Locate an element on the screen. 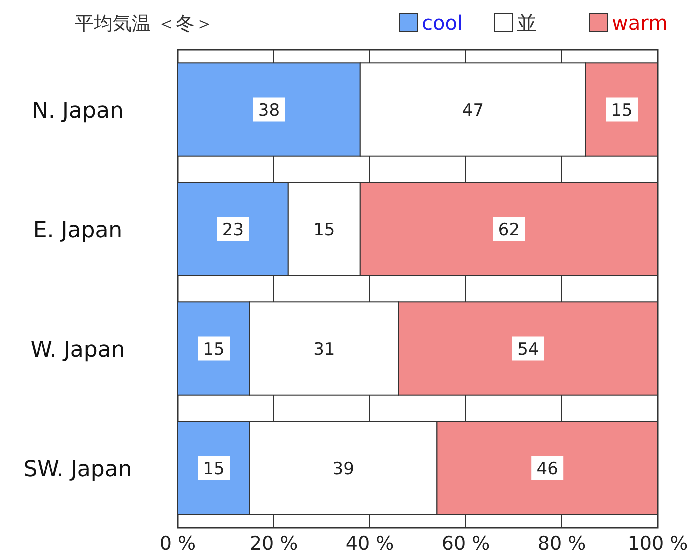  data-label: 46 is located at coordinates (547, 469).